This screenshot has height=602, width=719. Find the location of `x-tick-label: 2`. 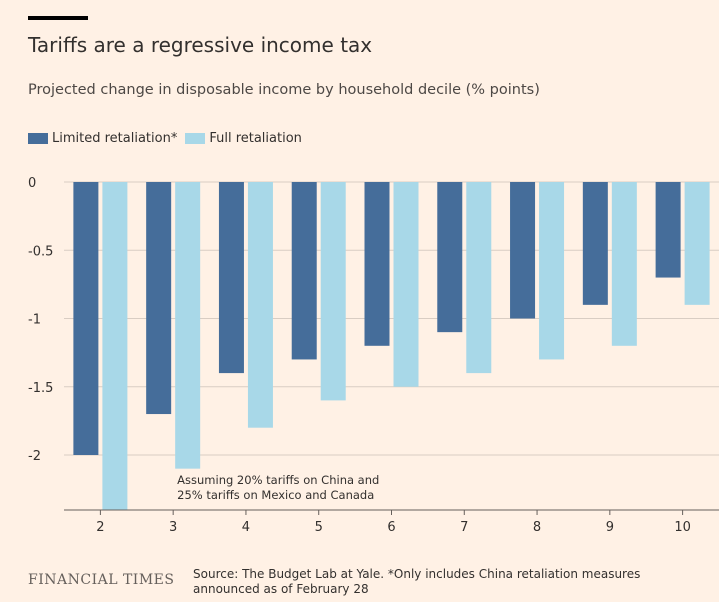

x-tick-label: 2 is located at coordinates (100, 527).